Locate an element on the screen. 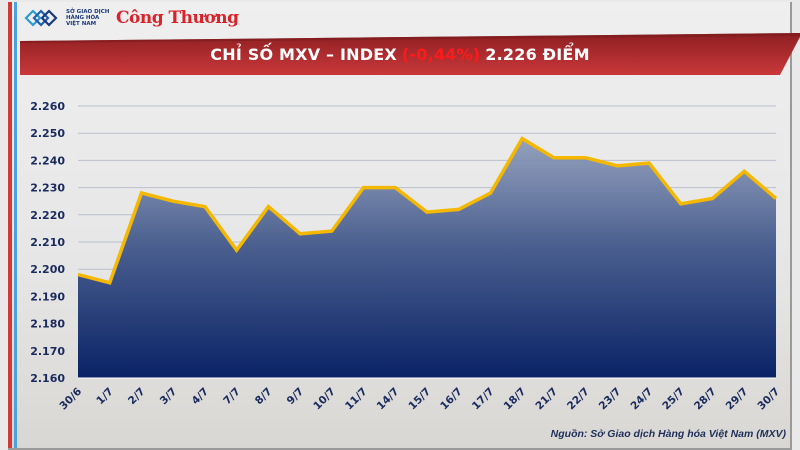 The image size is (800, 450). x-tick-label: 21/7 is located at coordinates (546, 399).